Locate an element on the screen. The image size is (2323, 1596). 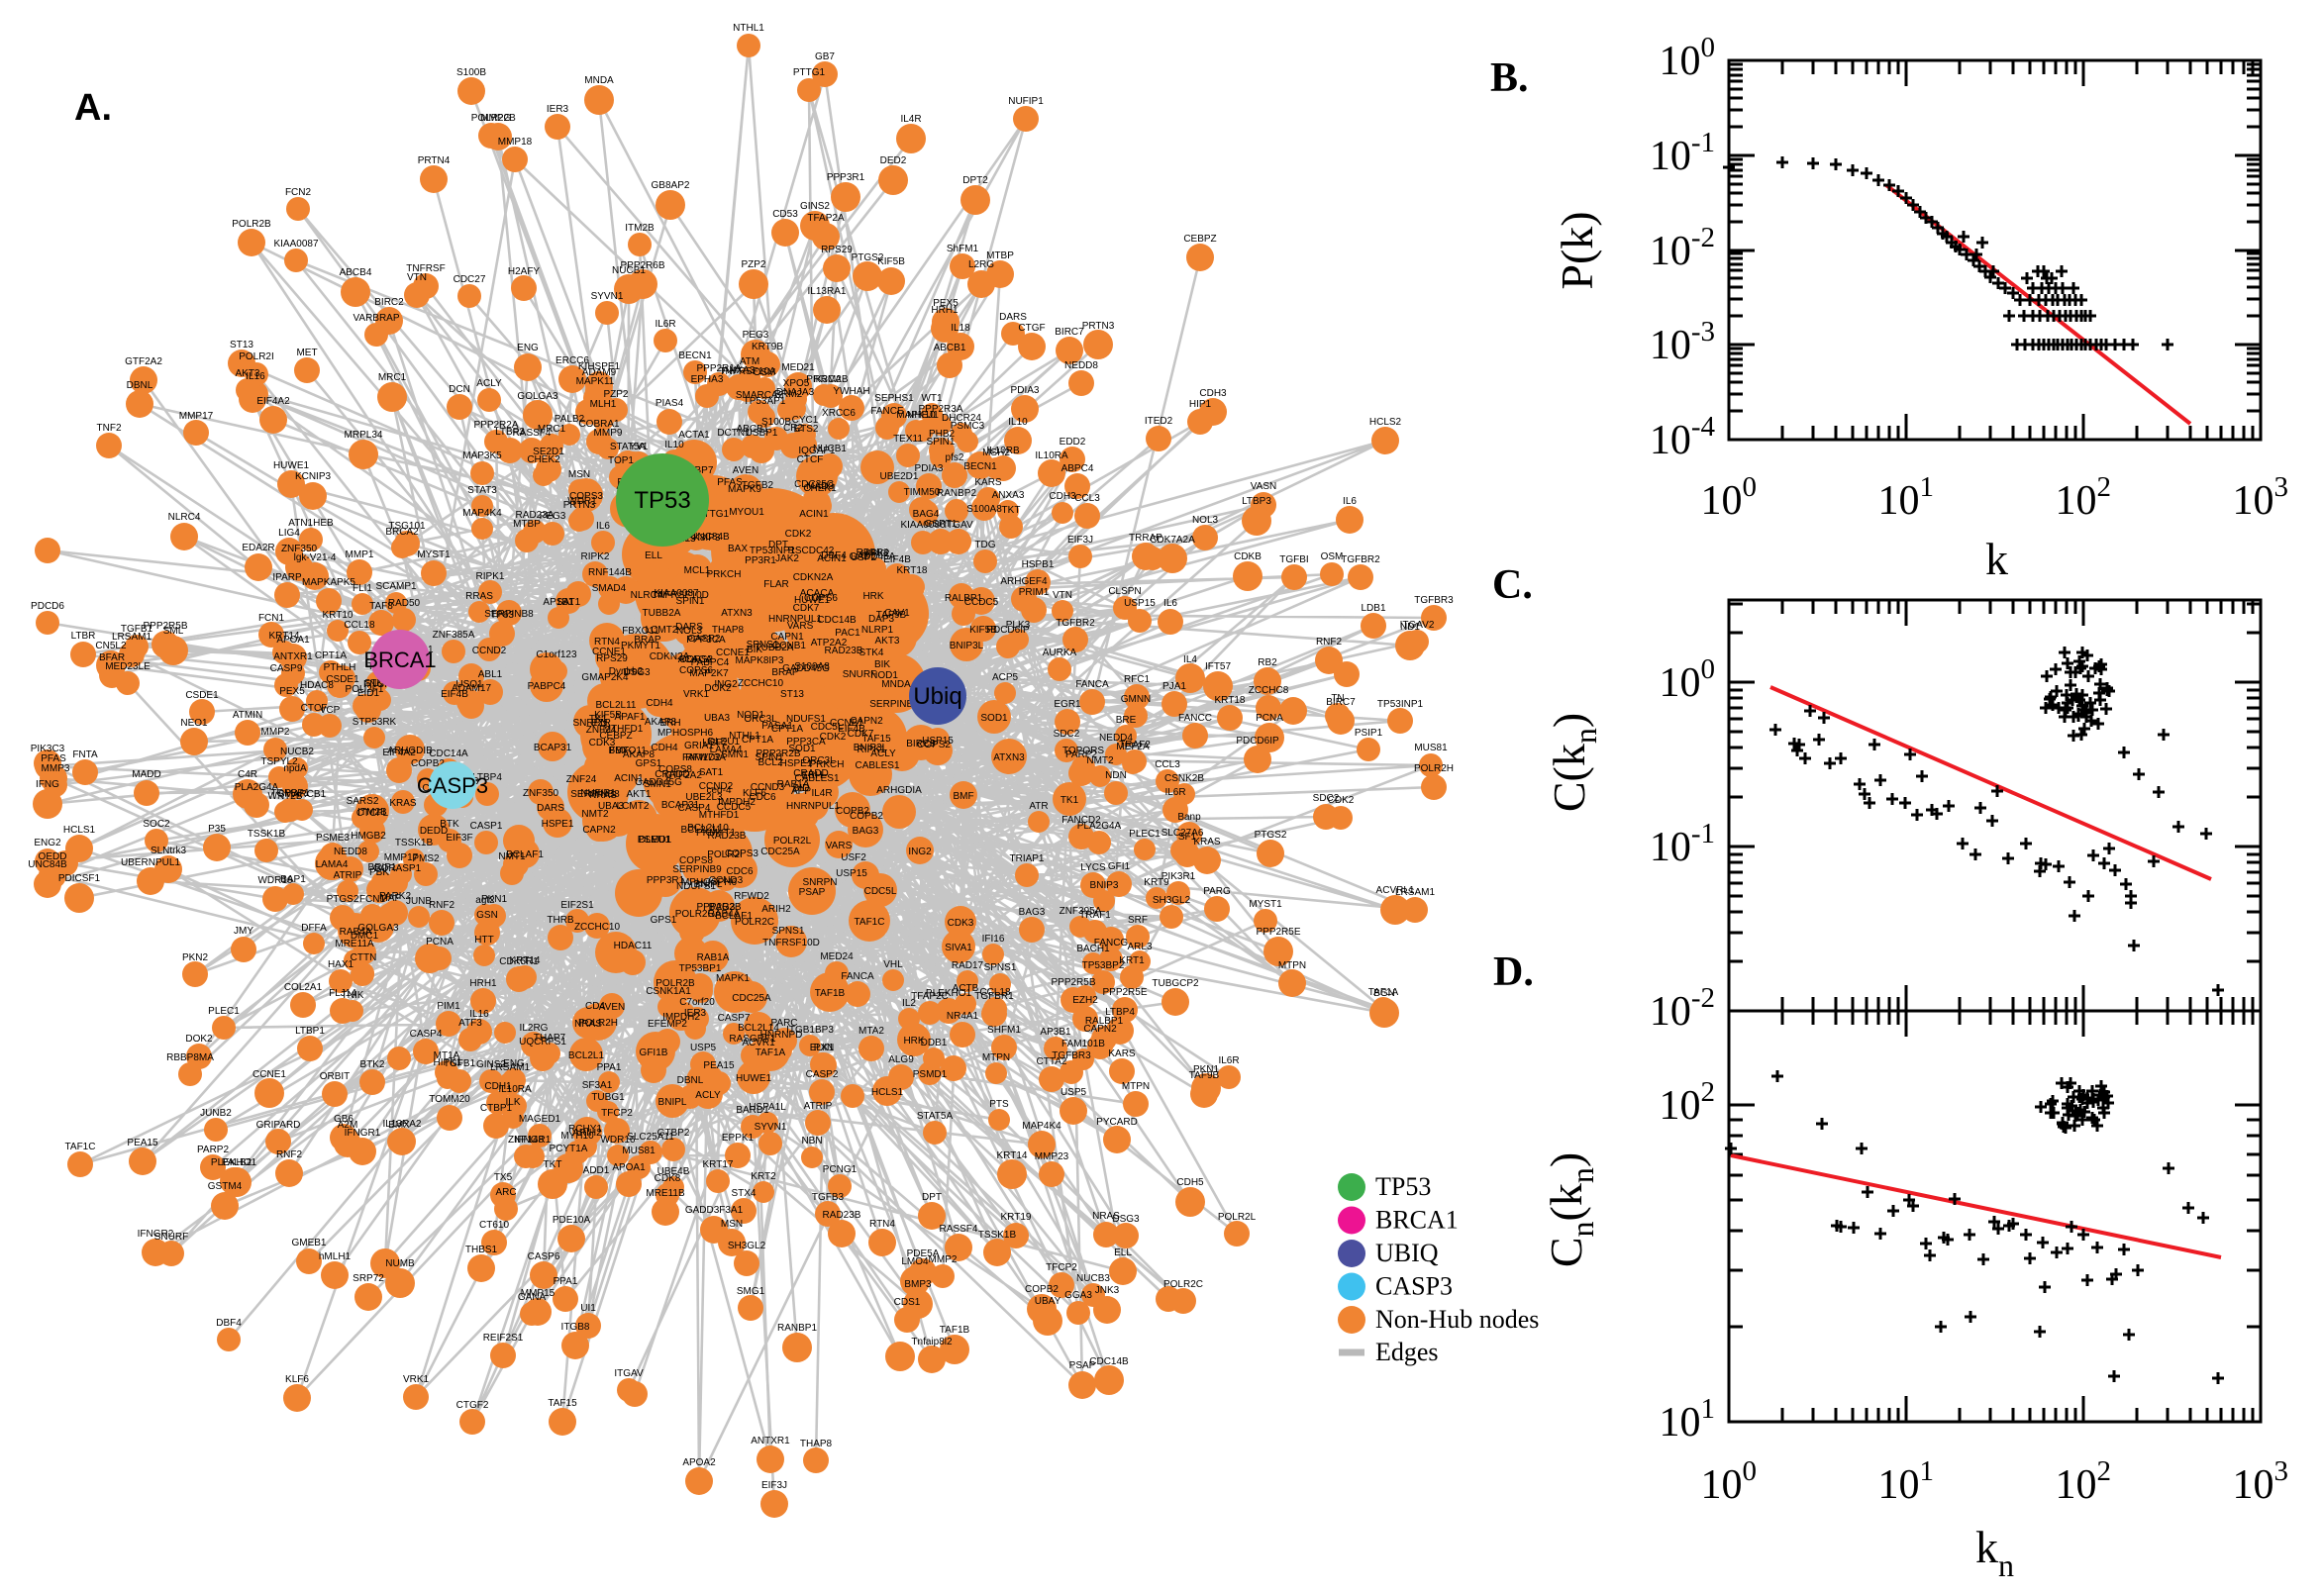
svg-text: PRKCH is located at coordinates (723, 574).